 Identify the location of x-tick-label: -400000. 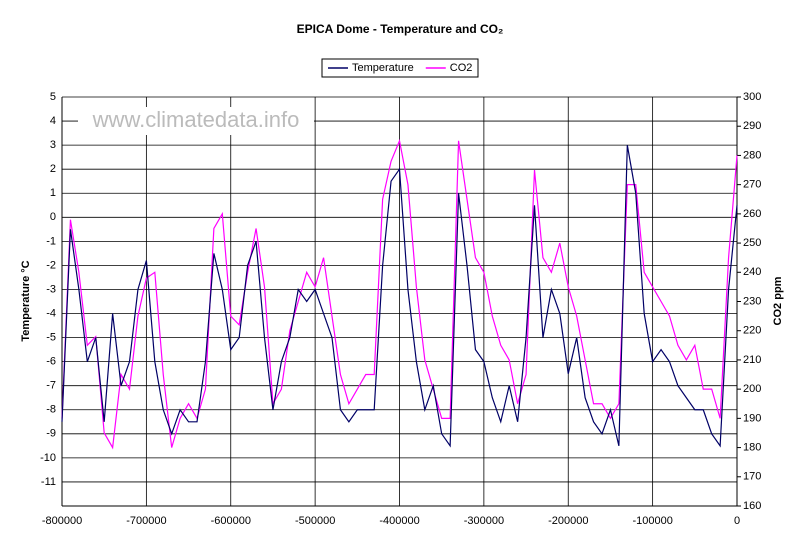
(399, 521).